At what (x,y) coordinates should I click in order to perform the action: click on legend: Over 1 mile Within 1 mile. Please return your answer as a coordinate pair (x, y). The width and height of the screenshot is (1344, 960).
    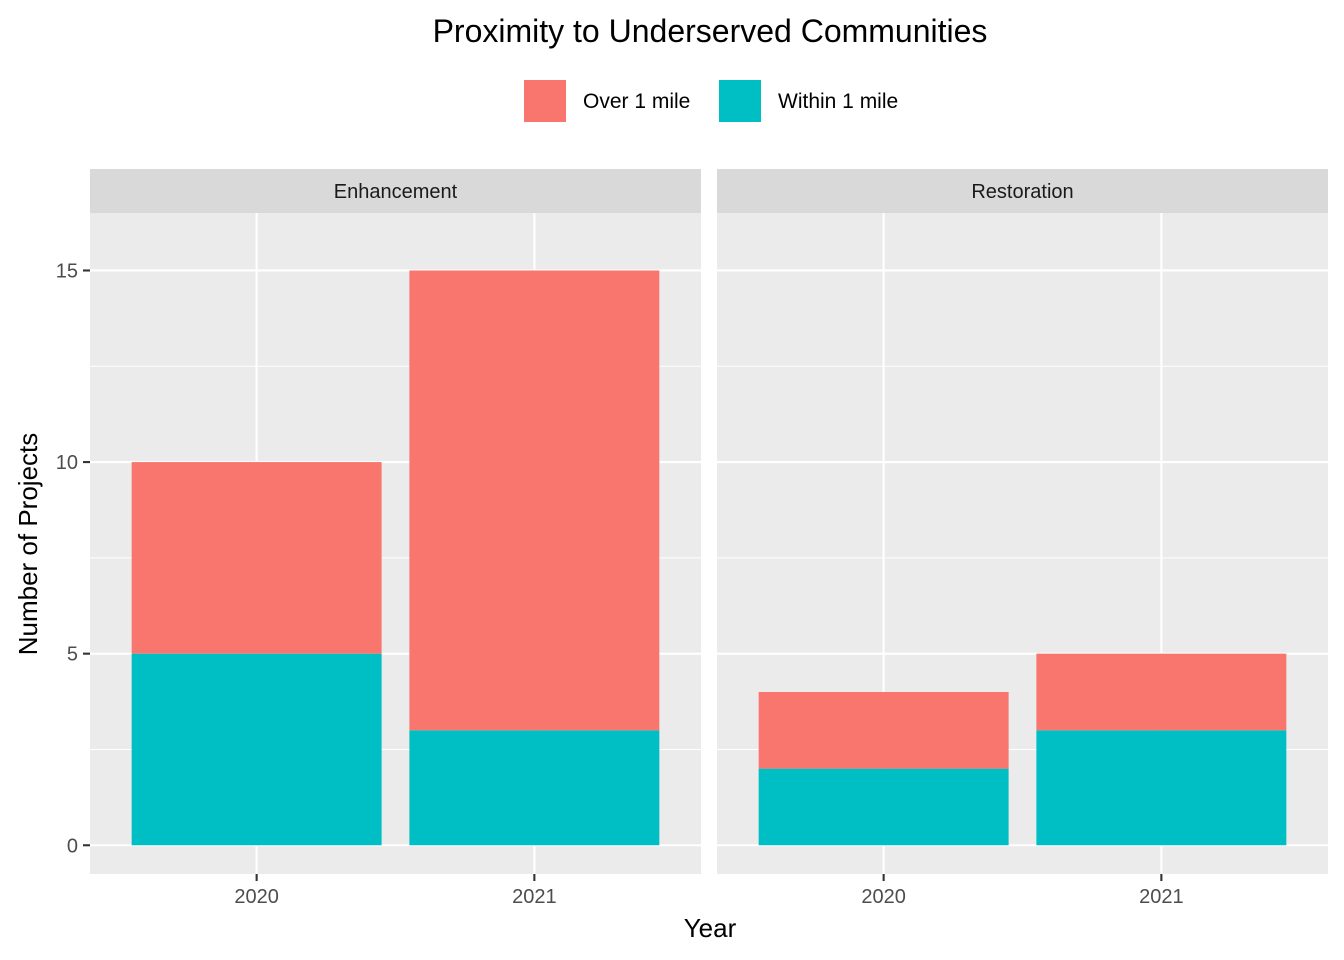
    Looking at the image, I should click on (711, 101).